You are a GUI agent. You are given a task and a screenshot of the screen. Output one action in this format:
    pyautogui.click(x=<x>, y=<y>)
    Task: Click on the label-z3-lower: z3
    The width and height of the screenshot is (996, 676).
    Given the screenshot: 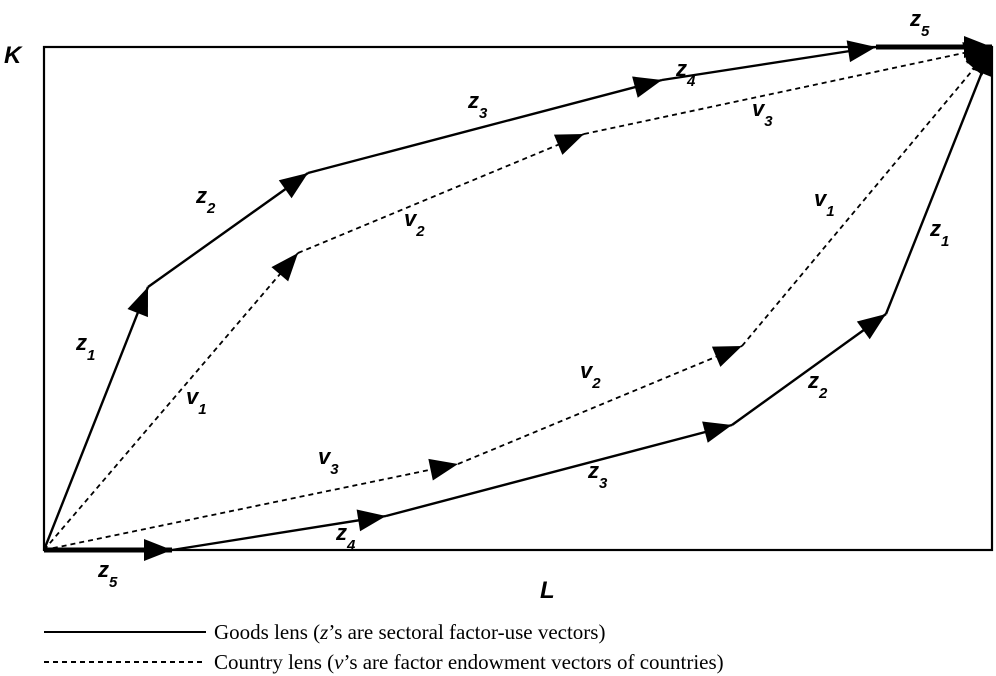 What is the action you would take?
    pyautogui.click(x=597, y=475)
    